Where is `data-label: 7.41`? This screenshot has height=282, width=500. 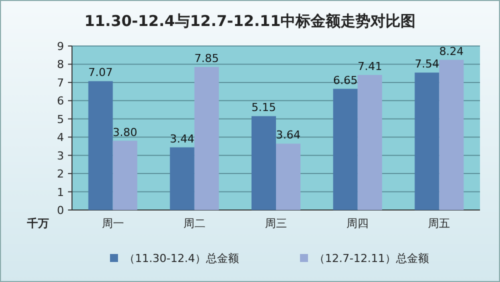 data-label: 7.41 is located at coordinates (370, 66).